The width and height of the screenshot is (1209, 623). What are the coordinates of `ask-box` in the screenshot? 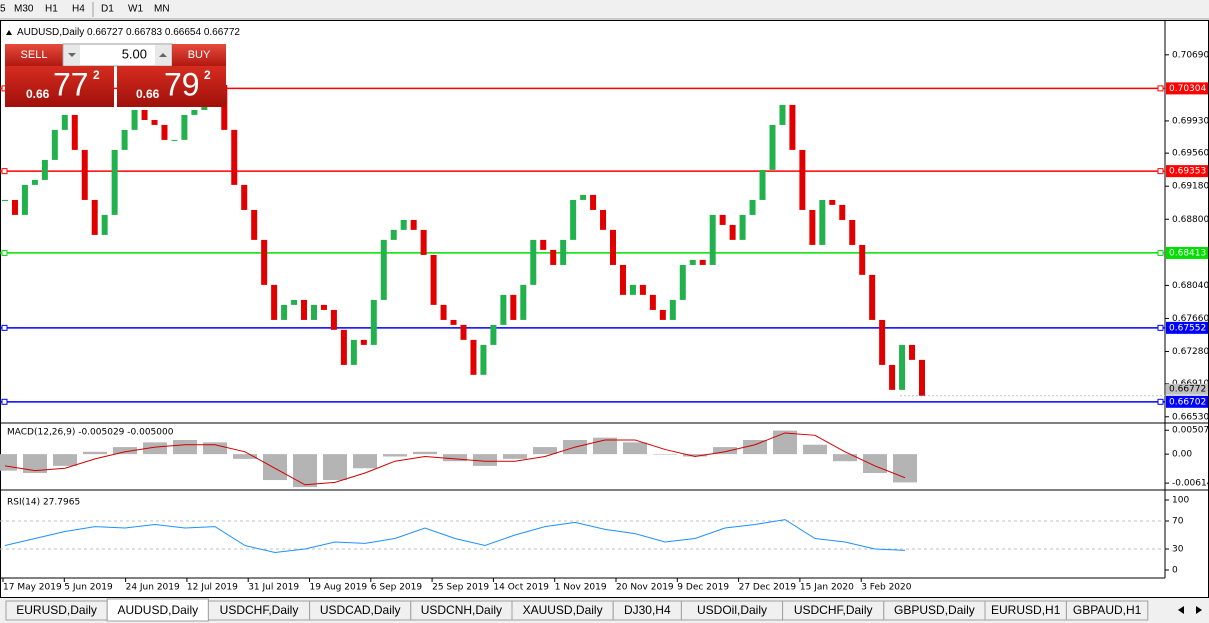 It's located at (171, 86).